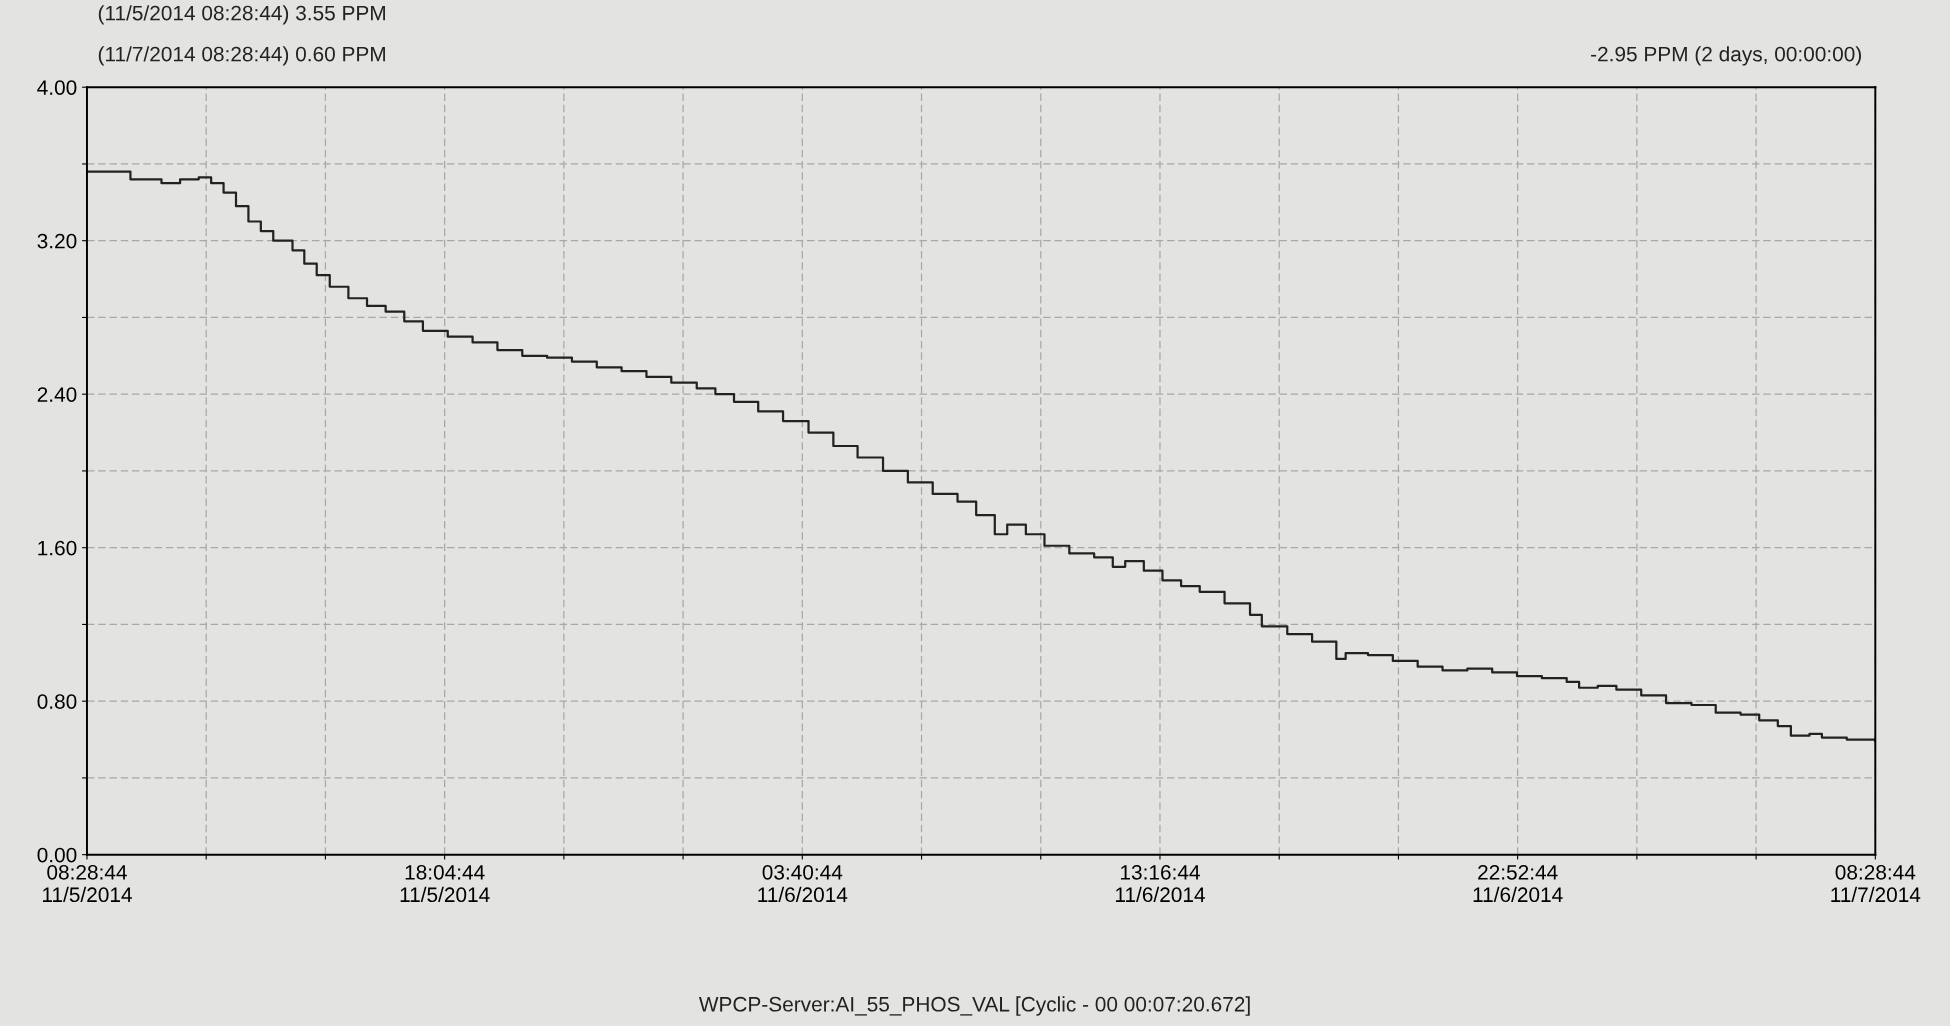 The image size is (1950, 1026). What do you see at coordinates (974, 1006) in the screenshot?
I see `text: WPCP-Server:AI_55_PHOS_VAL [Cyclic - 00 00:07:20.672]` at bounding box center [974, 1006].